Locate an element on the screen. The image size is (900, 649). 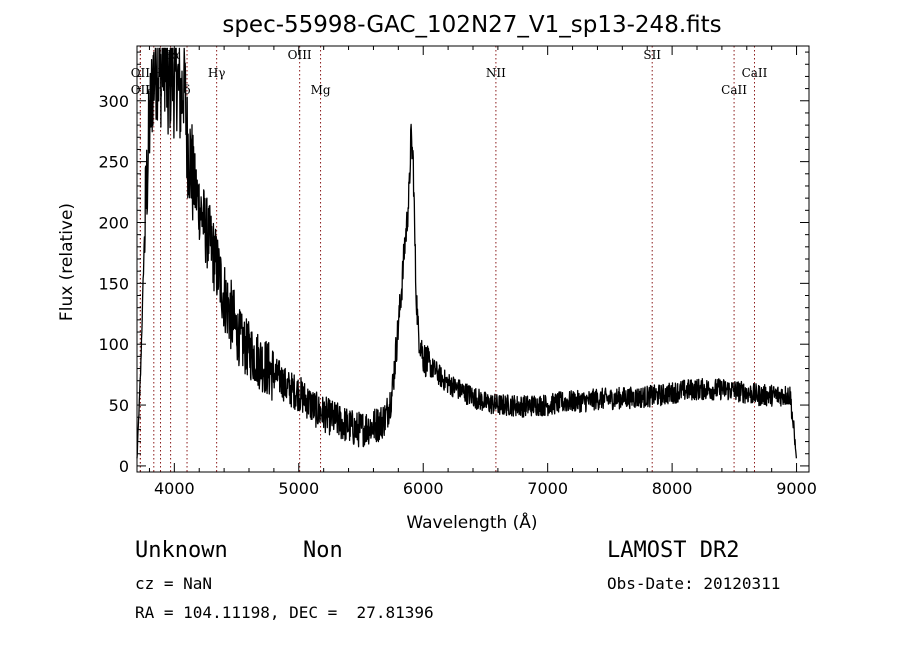
x-tick-label: 6000 is located at coordinates (423, 488).